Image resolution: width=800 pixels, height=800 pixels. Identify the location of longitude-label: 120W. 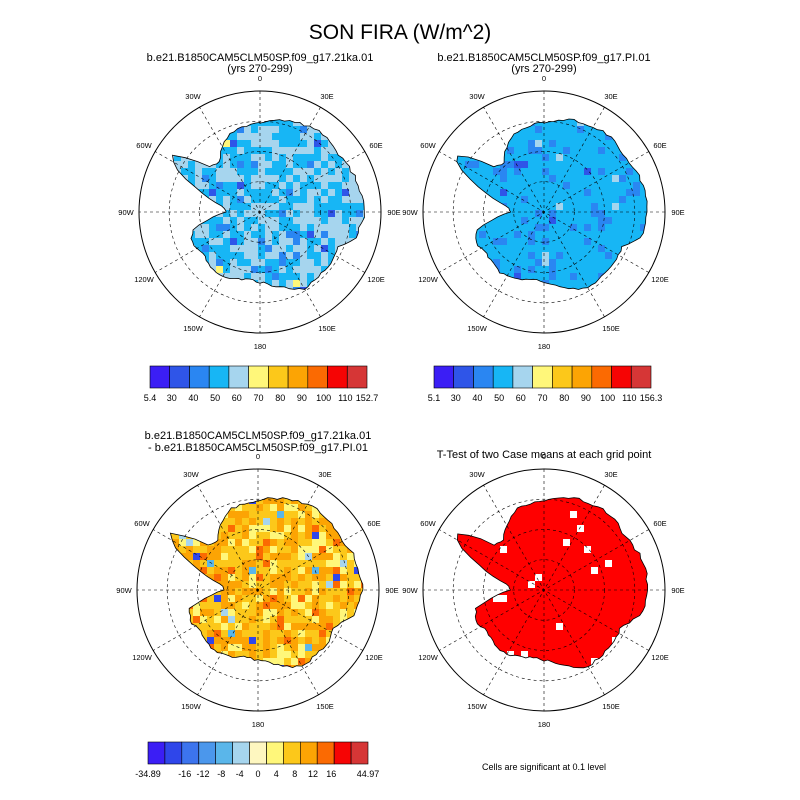
(144, 279).